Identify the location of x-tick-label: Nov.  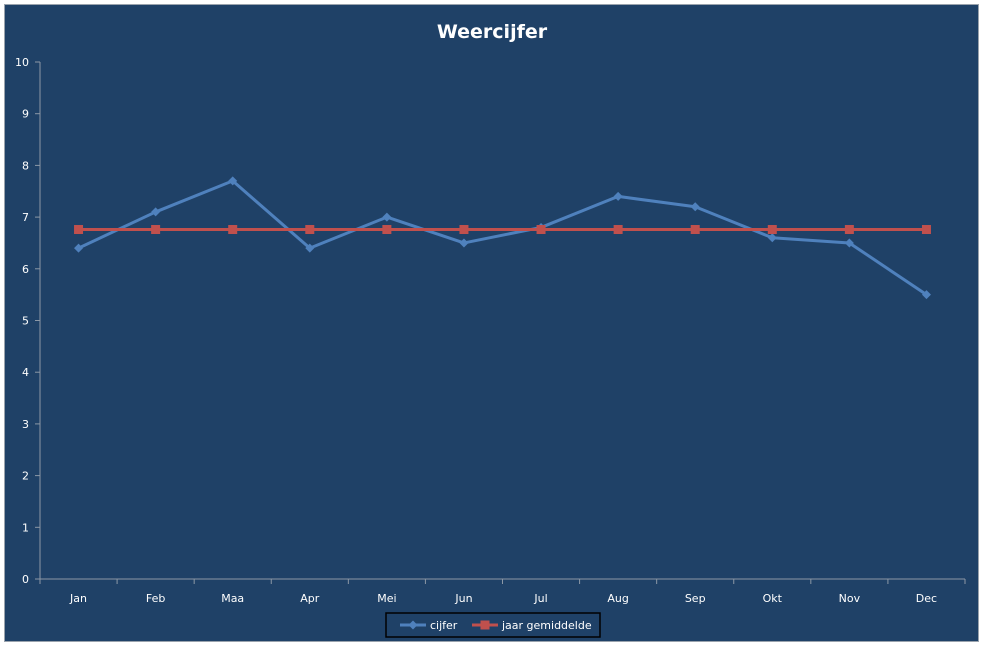
(850, 598).